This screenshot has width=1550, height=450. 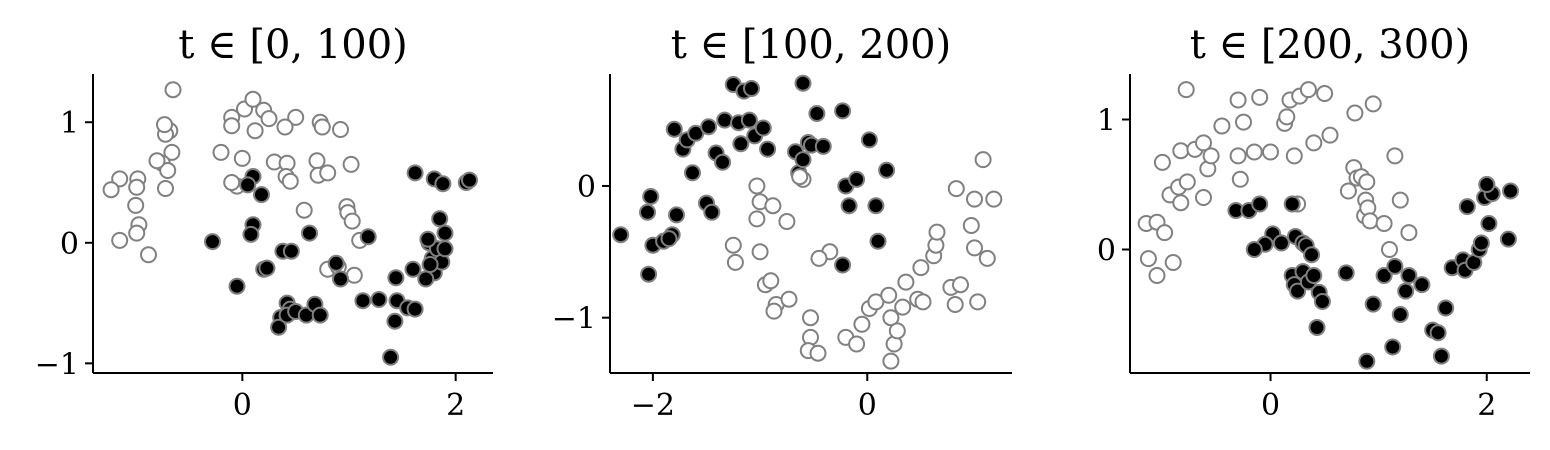 I want to click on subplot-title: t ∈ [0, 100), so click(x=293, y=45).